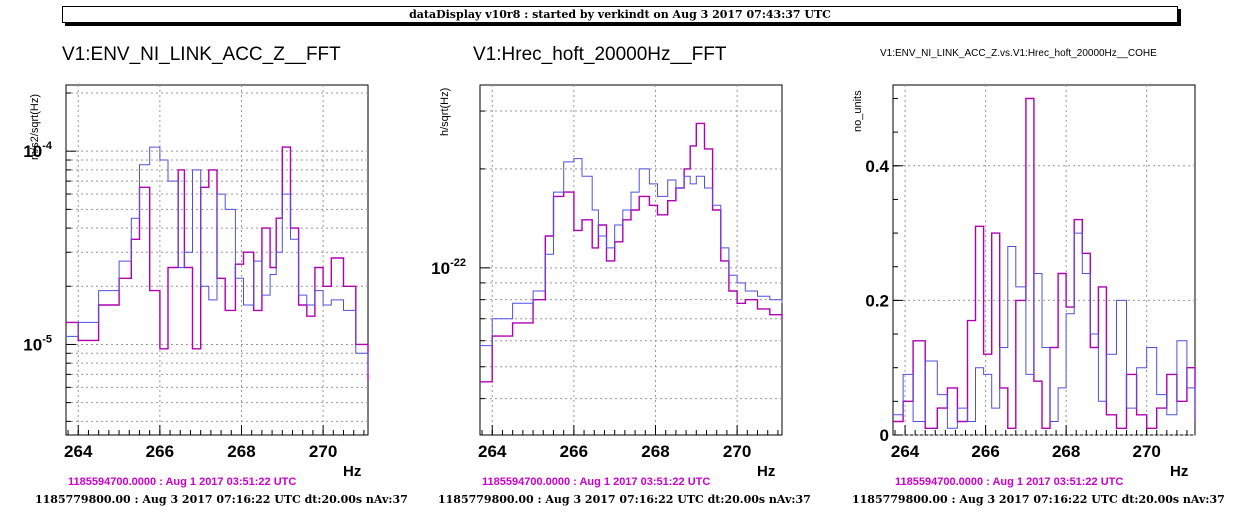  I want to click on panel-1-x-unit: Hz, so click(352, 471).